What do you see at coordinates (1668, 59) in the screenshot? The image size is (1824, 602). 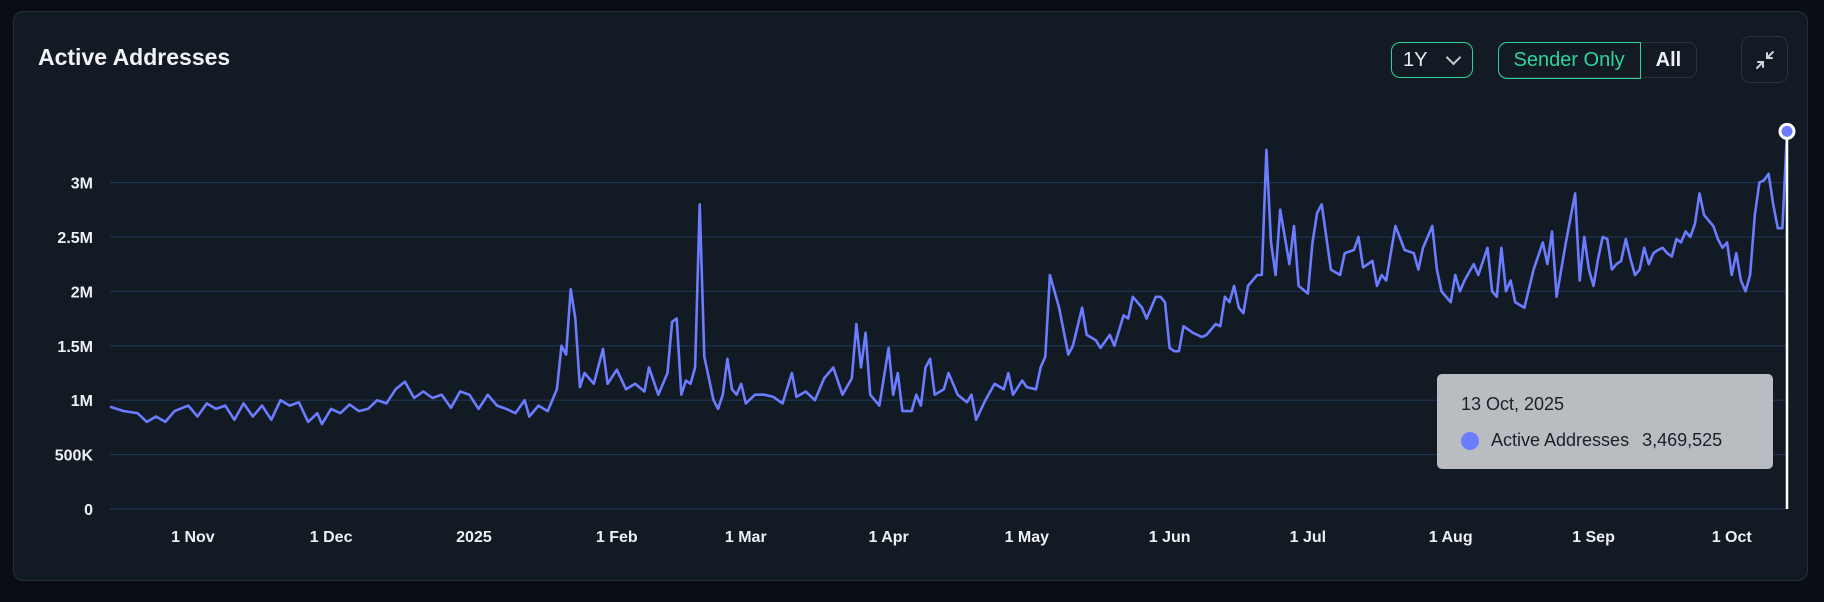 I see `toggle-all: All` at bounding box center [1668, 59].